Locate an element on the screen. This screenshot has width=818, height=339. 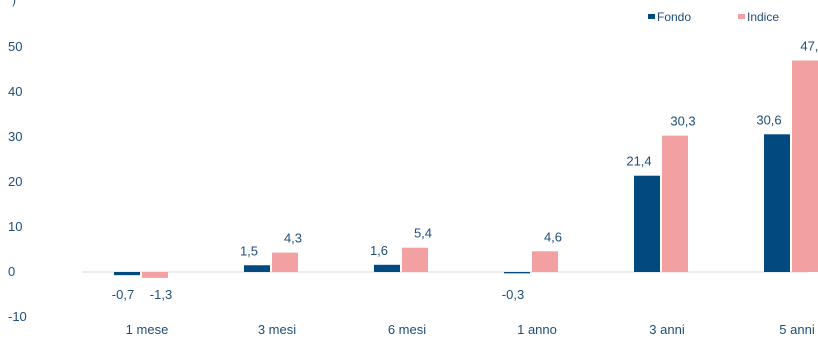
y-tick-label: 50 is located at coordinates (15, 46).